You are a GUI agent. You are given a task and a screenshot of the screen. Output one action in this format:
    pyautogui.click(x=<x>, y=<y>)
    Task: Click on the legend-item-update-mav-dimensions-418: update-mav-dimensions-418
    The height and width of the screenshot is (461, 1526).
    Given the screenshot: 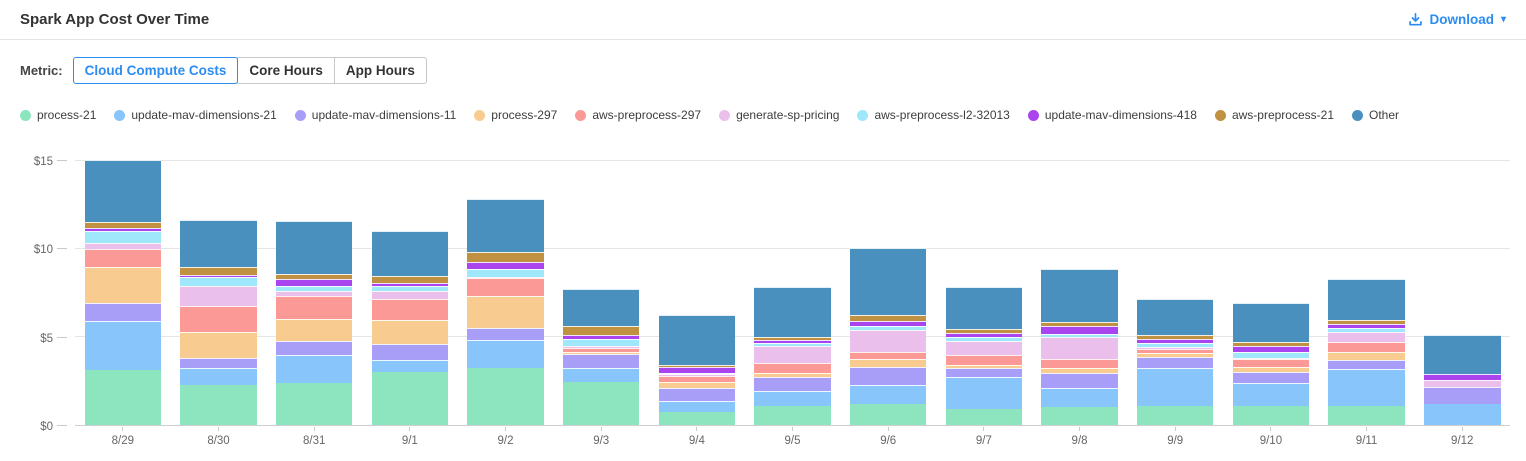 What is the action you would take?
    pyautogui.click(x=1112, y=115)
    